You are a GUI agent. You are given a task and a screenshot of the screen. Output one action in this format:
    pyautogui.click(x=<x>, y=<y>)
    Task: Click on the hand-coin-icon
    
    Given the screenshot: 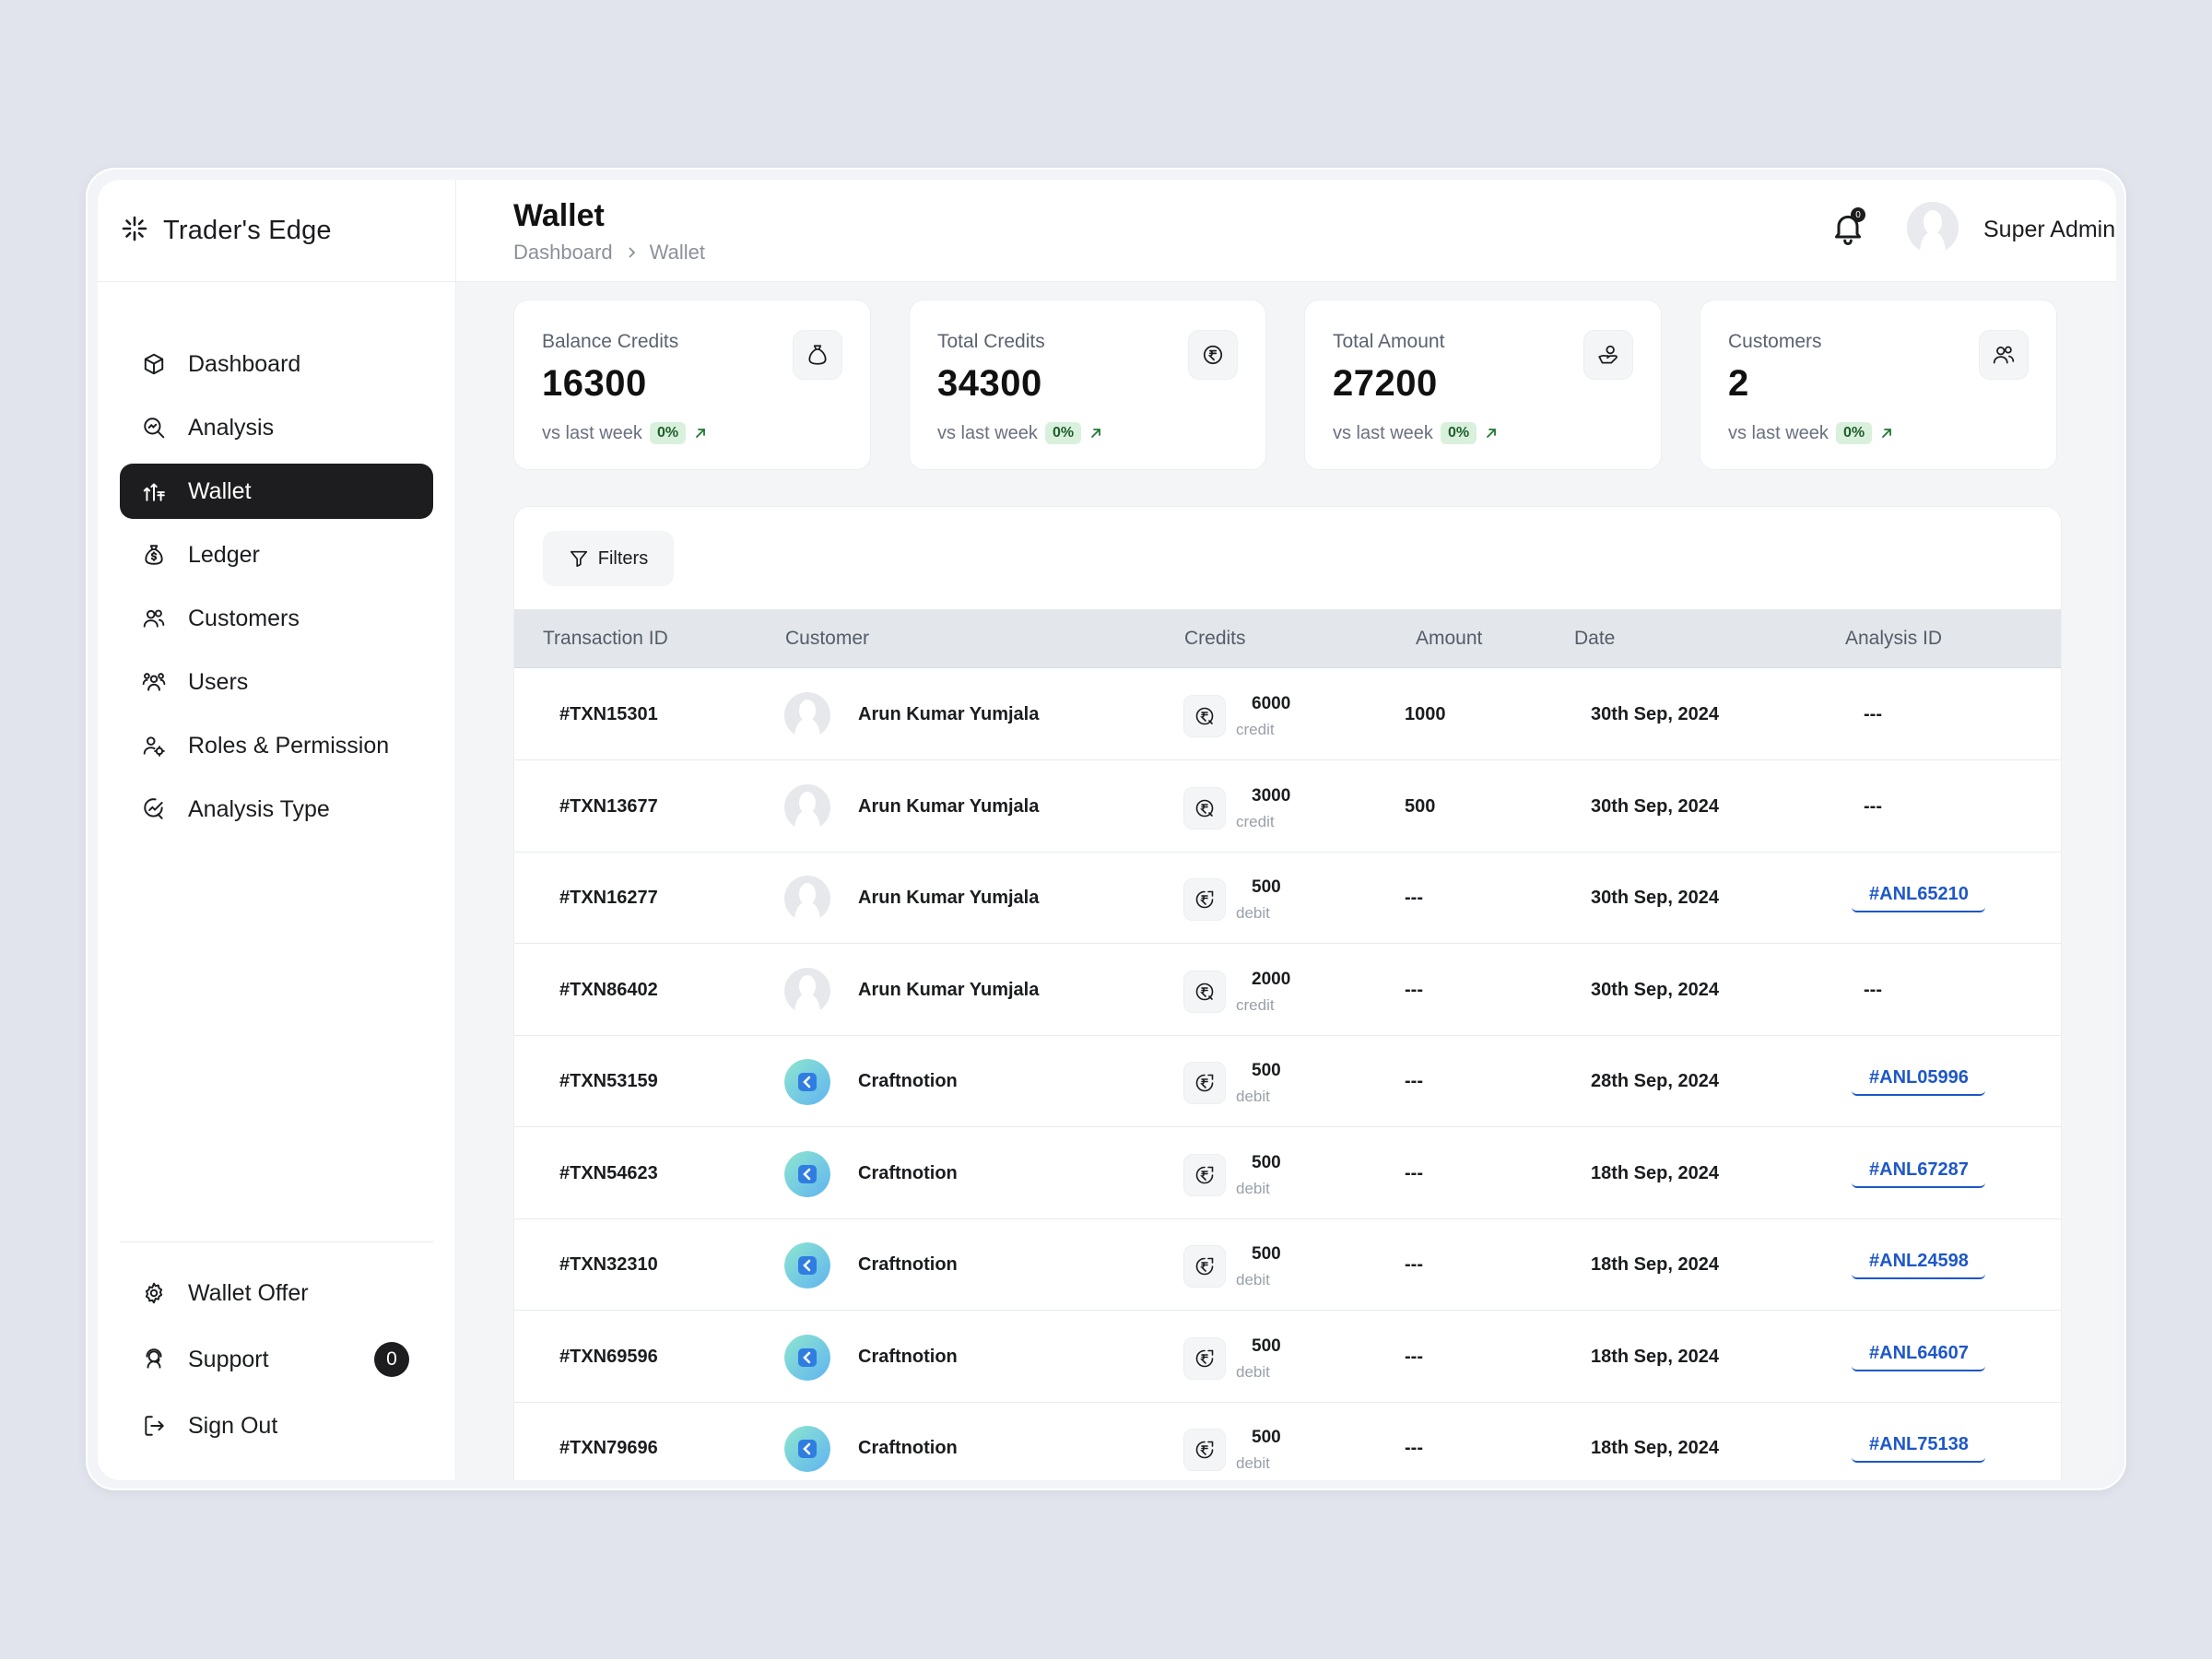 What is the action you would take?
    pyautogui.click(x=1608, y=354)
    